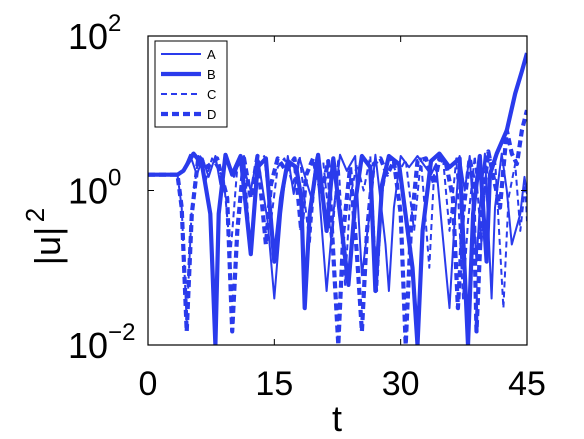 This screenshot has width=584, height=439. What do you see at coordinates (94, 33) in the screenshot?
I see `y-tick-label: 10²` at bounding box center [94, 33].